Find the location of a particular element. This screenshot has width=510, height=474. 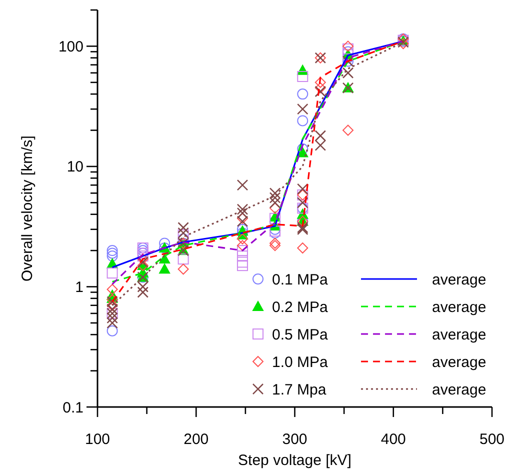

y-tick-label: 100 is located at coordinates (71, 47).